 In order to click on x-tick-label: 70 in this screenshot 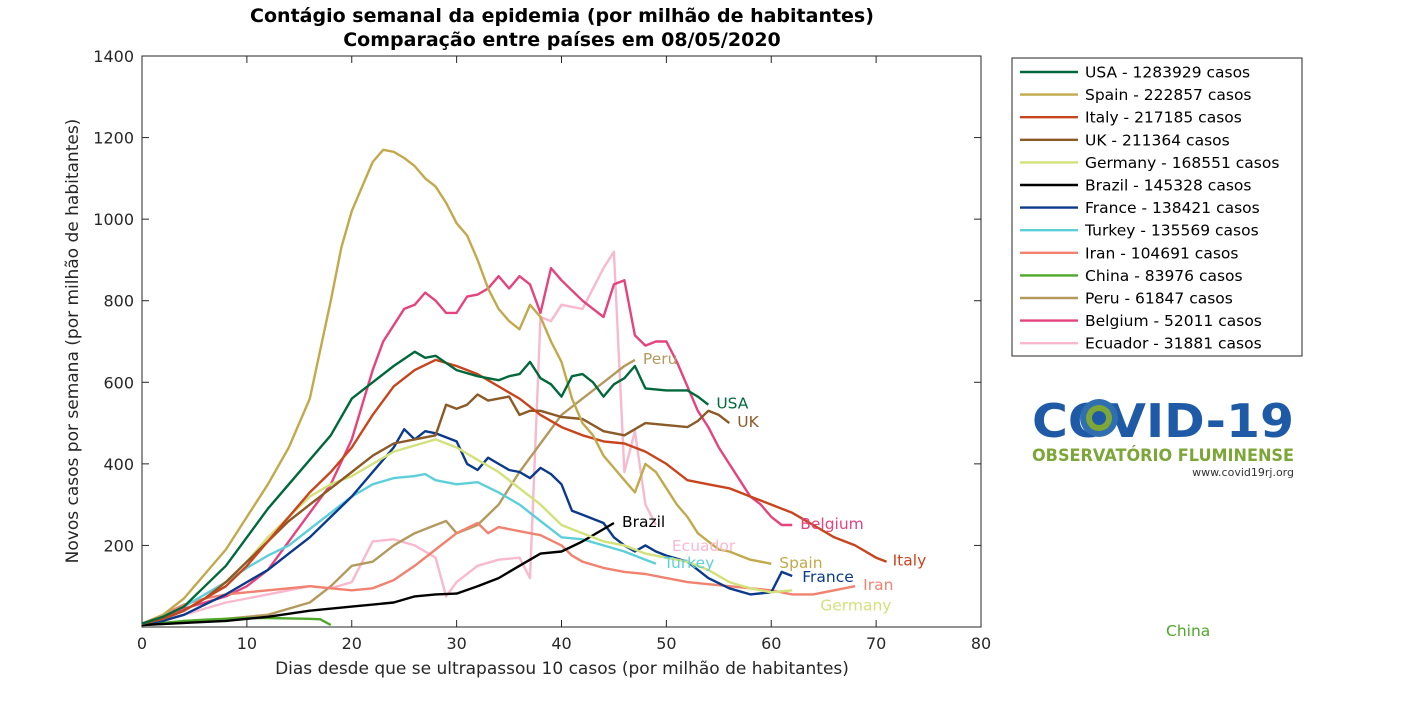, I will do `click(876, 643)`.